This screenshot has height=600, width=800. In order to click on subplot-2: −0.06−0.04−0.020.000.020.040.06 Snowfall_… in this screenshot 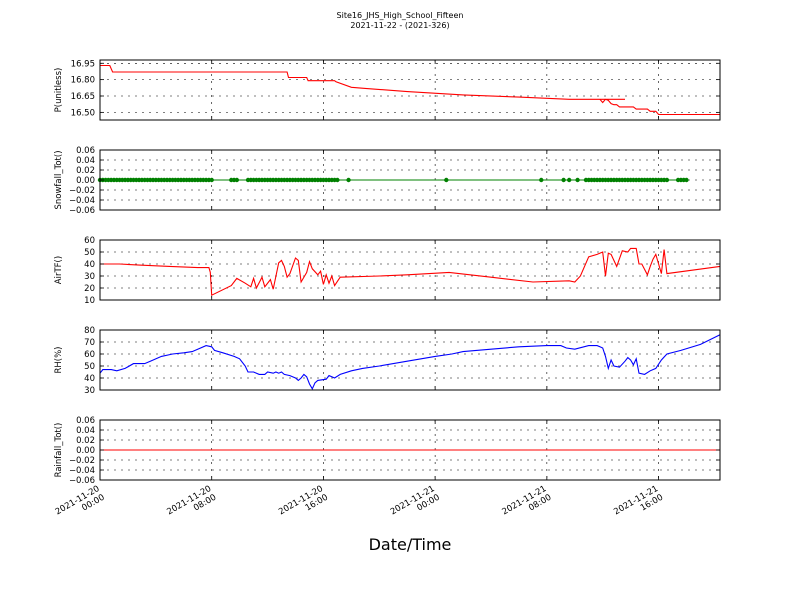, I will do `click(387, 181)`.